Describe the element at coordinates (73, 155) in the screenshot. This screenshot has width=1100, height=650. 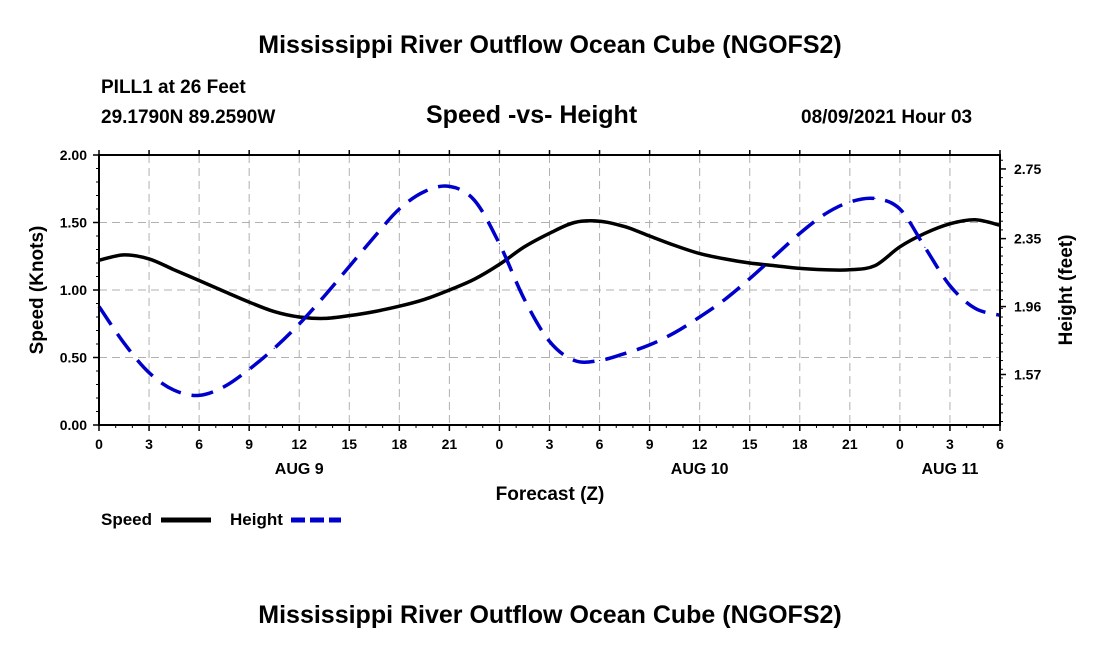
I see `y-tick-label: 2.00` at that location.